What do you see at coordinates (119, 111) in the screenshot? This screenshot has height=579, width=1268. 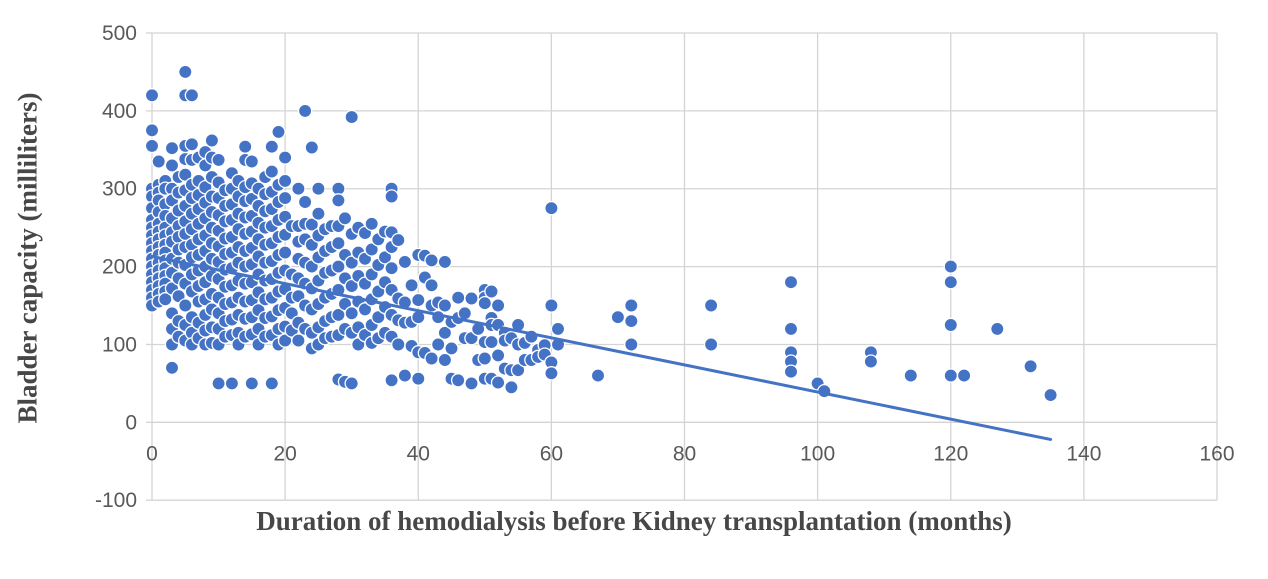 I see `y-tick-label: 400` at bounding box center [119, 111].